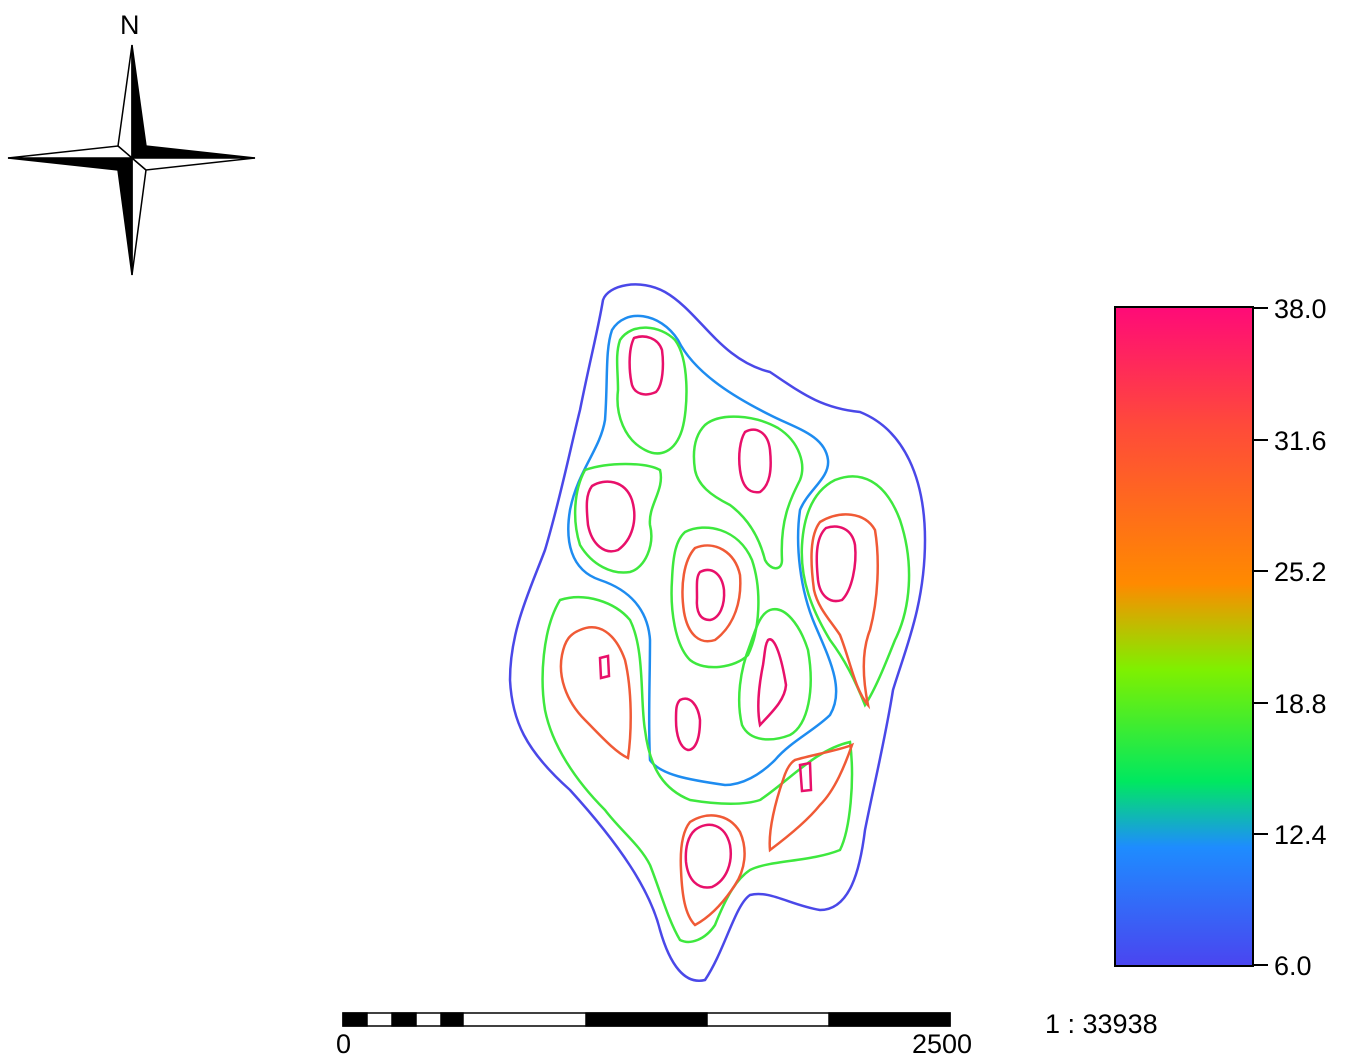 The image size is (1361, 1059). I want to click on legend, so click(1191, 636).